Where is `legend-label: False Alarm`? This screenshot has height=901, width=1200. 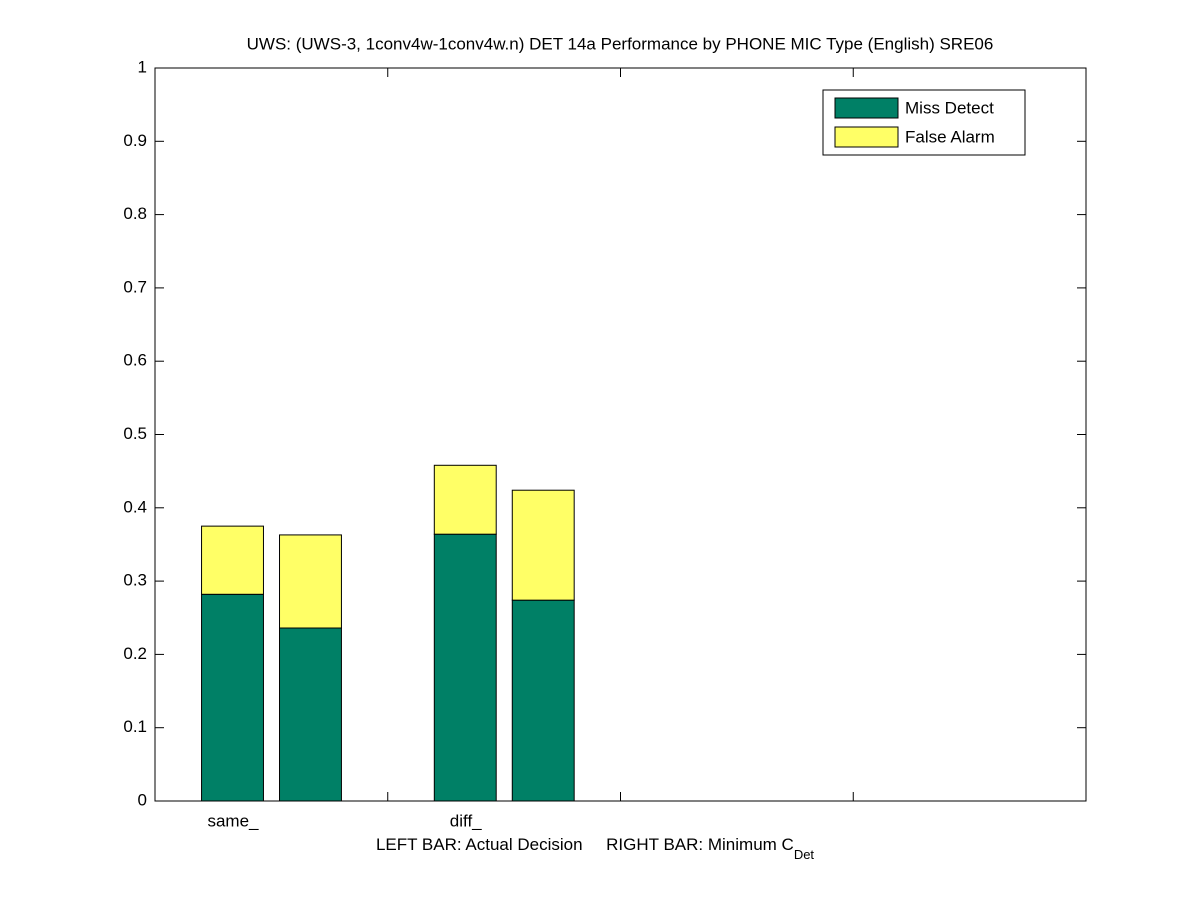
legend-label: False Alarm is located at coordinates (950, 136).